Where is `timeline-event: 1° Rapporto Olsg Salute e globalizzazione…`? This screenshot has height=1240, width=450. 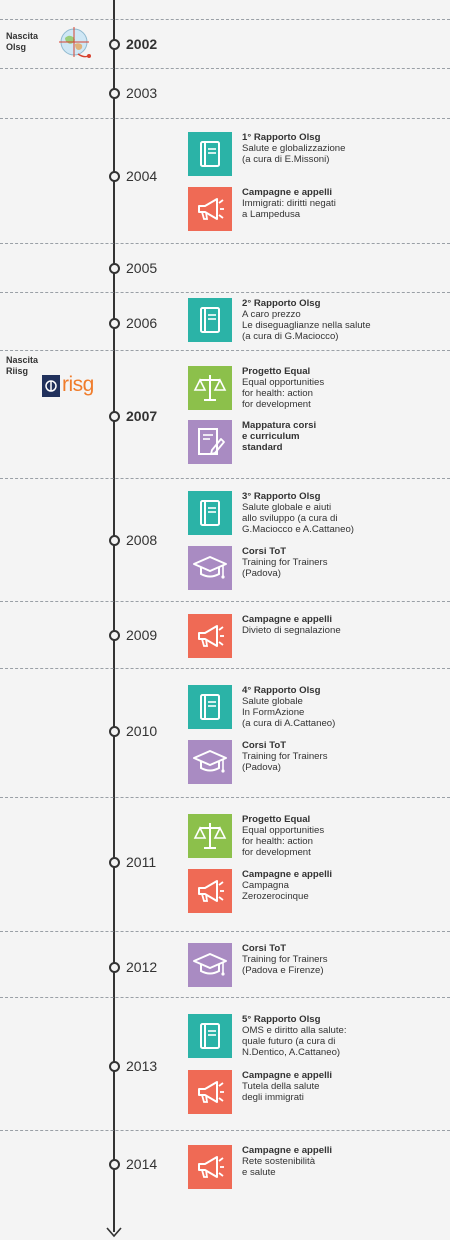 timeline-event: 1° Rapporto Olsg Salute e globalizzazione… is located at coordinates (318, 154).